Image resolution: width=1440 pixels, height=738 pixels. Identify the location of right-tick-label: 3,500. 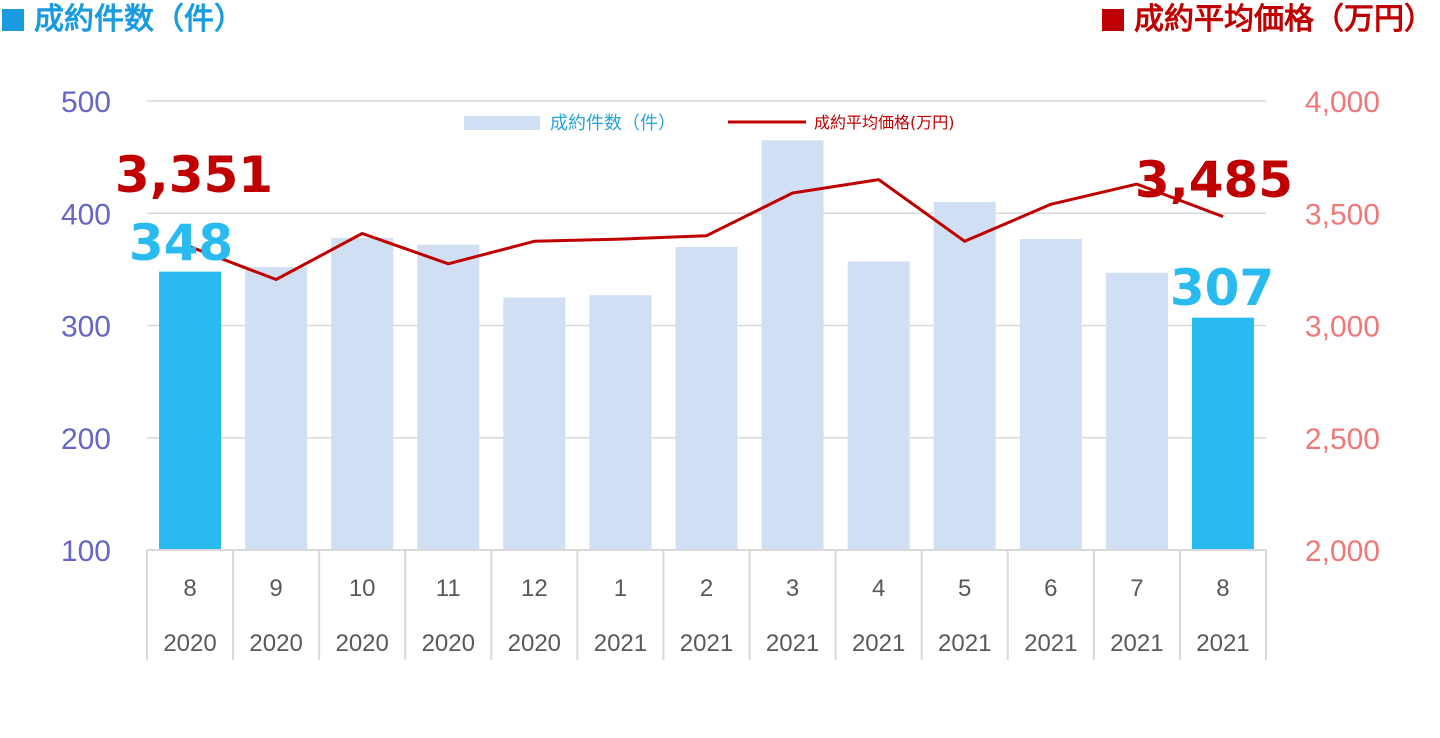
(1342, 214).